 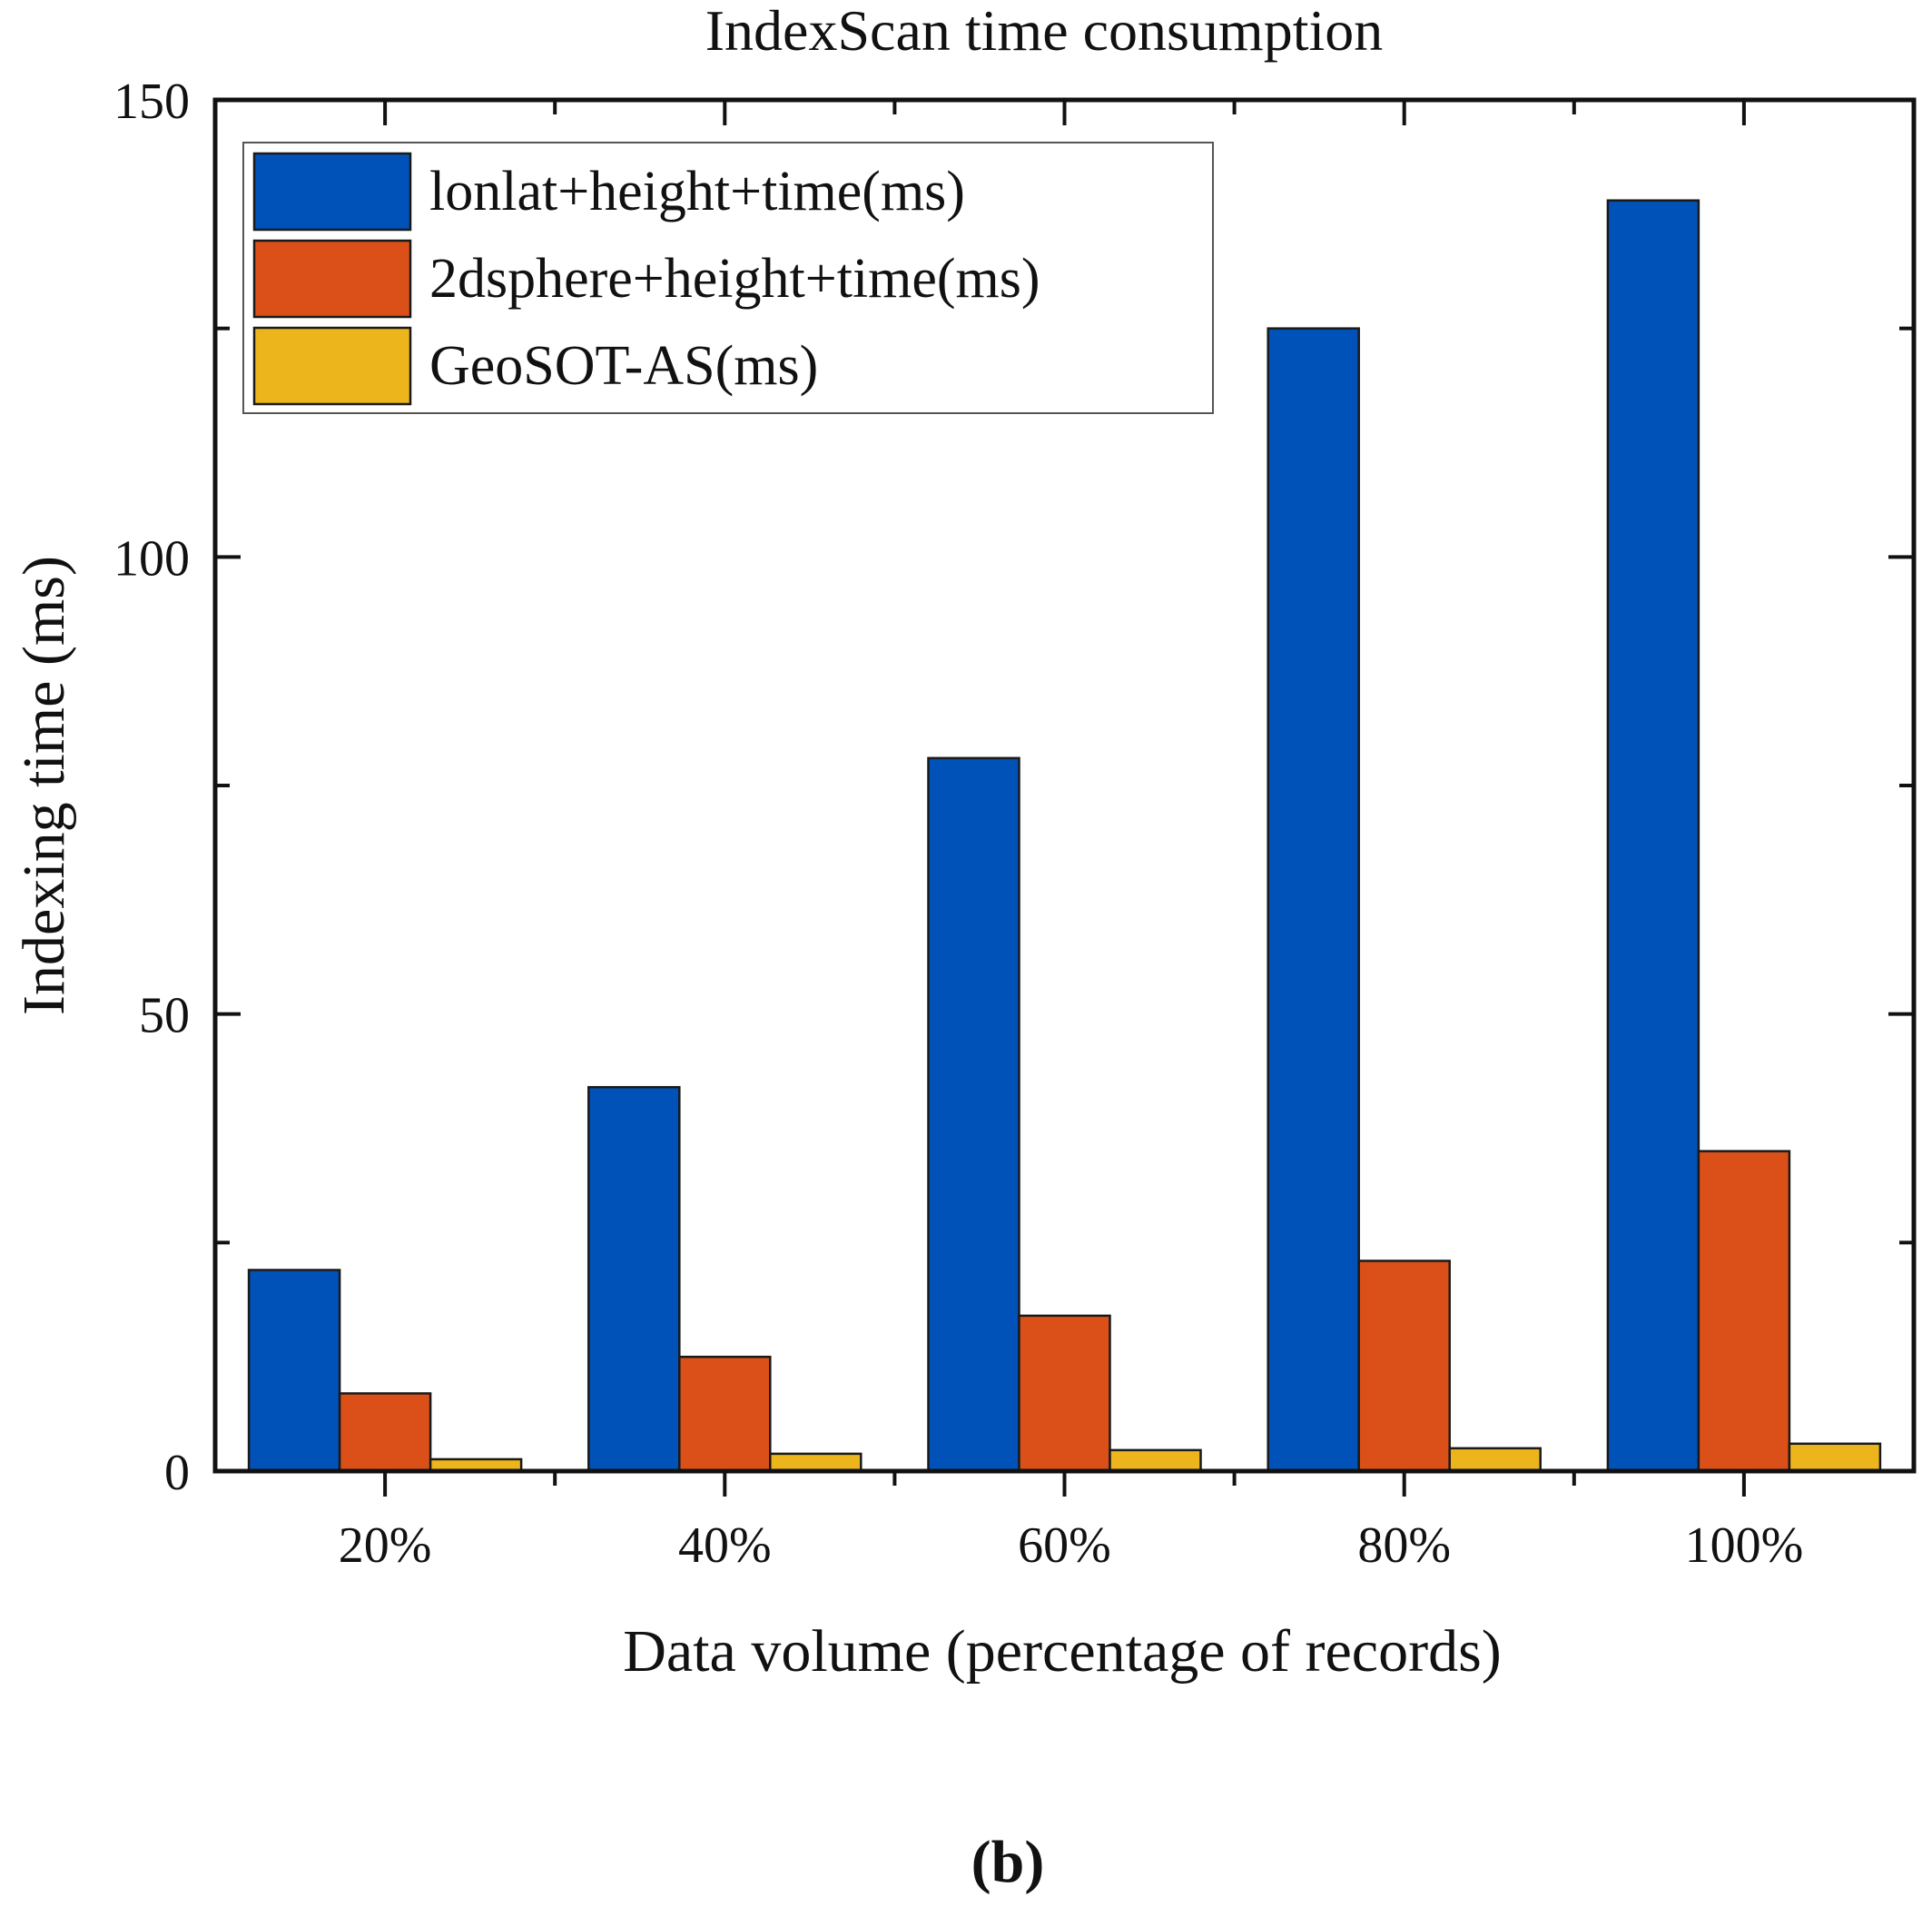 What do you see at coordinates (725, 1414) in the screenshot?
I see `bar-series2-40pct` at bounding box center [725, 1414].